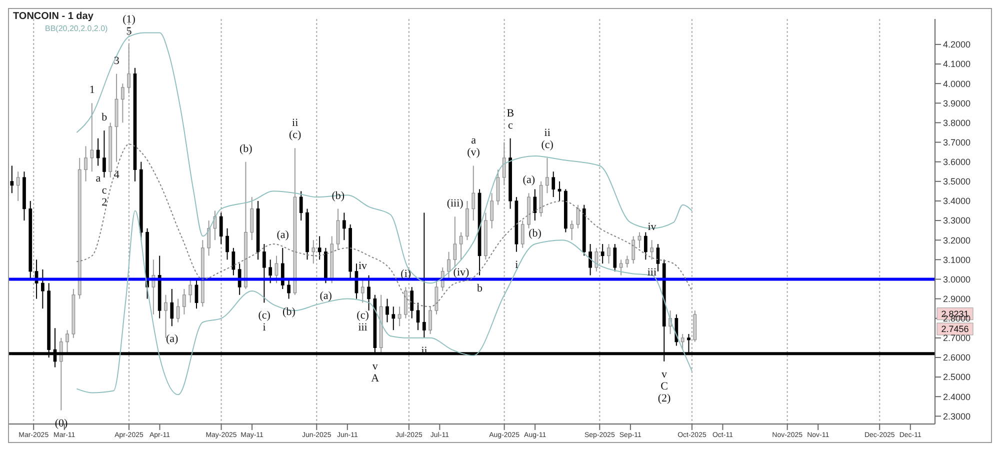  I want to click on y-tick-label: 3.8000, so click(957, 123).